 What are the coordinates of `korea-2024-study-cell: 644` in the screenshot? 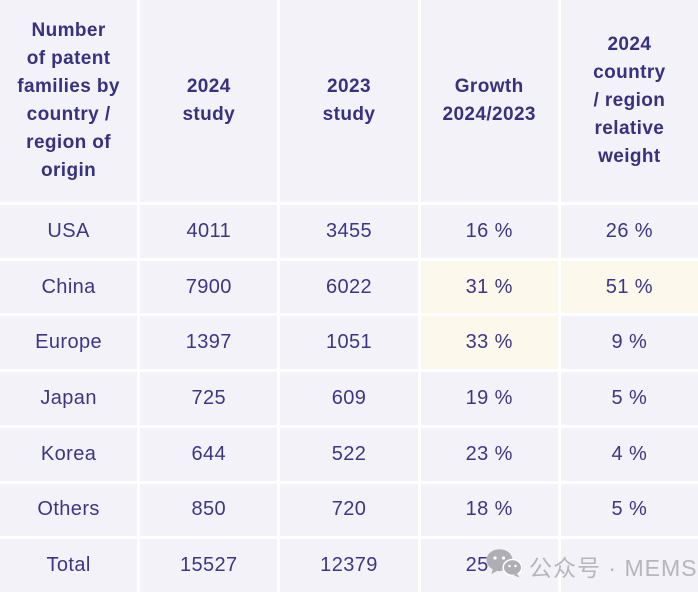 It's located at (209, 454).